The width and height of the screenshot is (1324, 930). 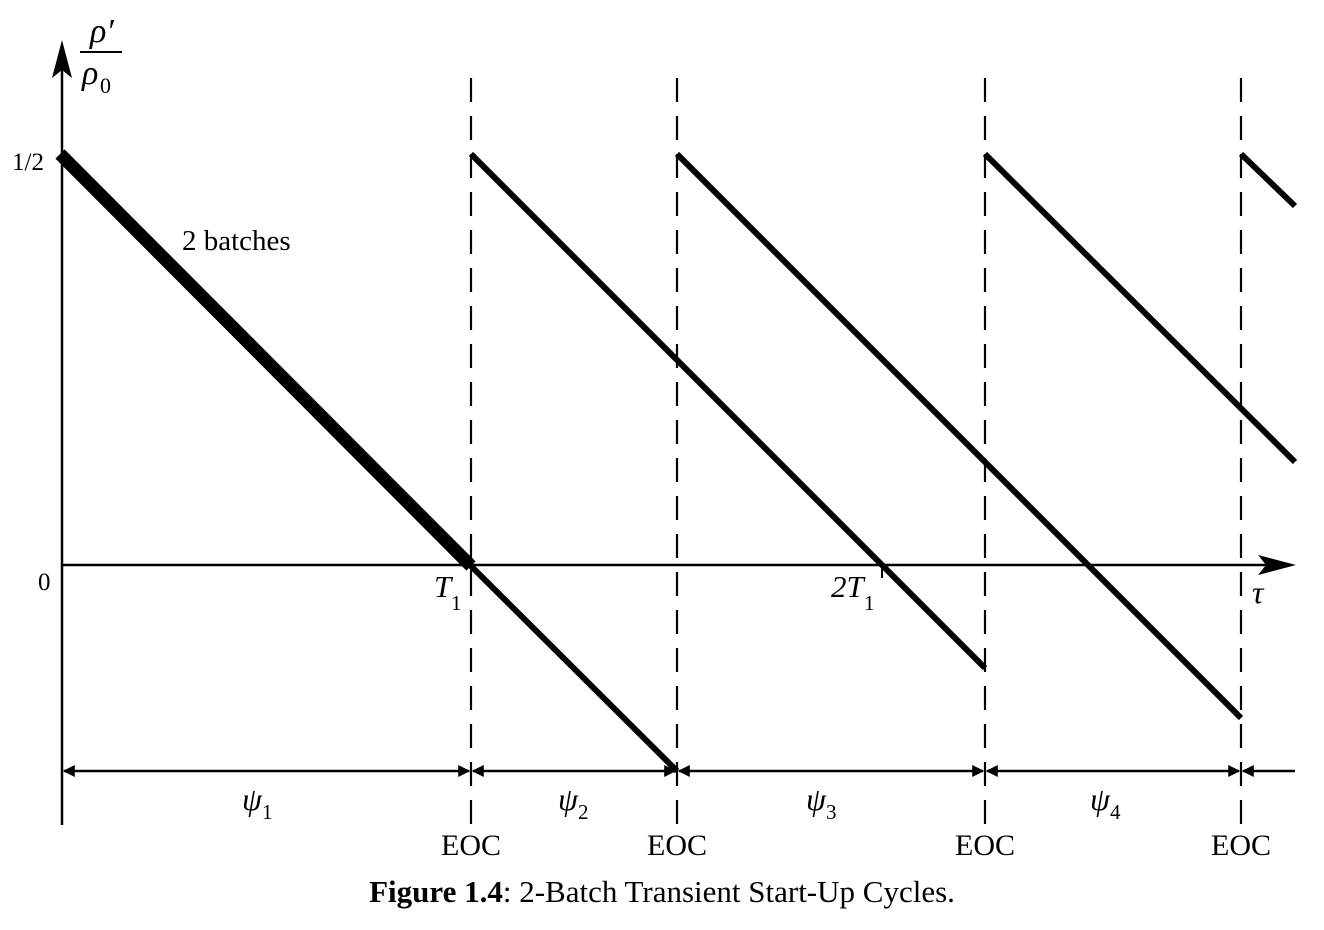 I want to click on caption-figure-number: Figure 1.4, so click(x=436, y=891).